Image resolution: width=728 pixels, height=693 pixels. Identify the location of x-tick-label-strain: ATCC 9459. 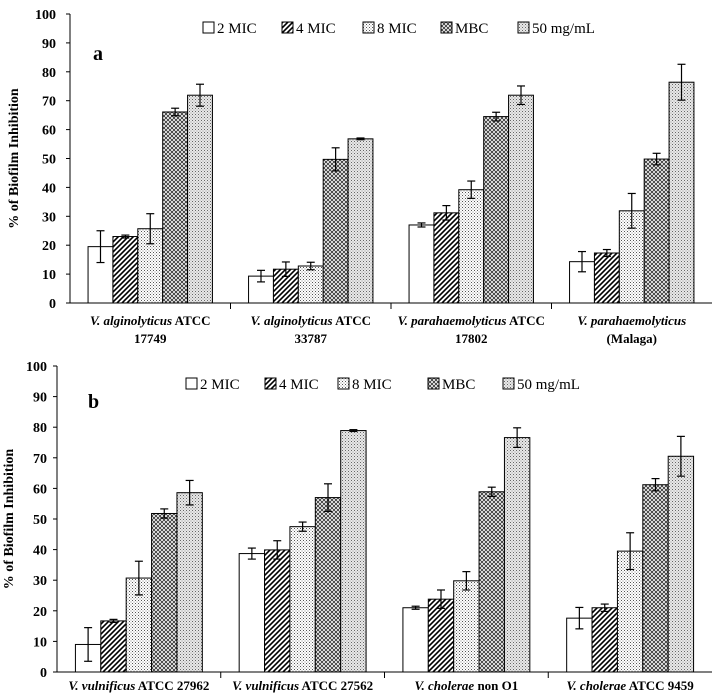
(660, 685).